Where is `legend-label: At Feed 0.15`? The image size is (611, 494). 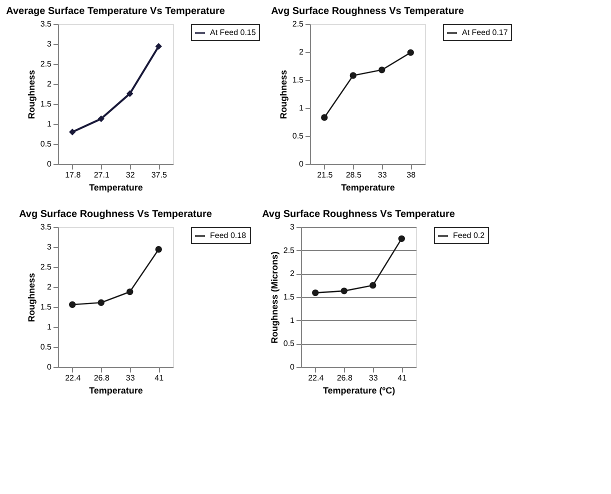 legend-label: At Feed 0.15 is located at coordinates (233, 32).